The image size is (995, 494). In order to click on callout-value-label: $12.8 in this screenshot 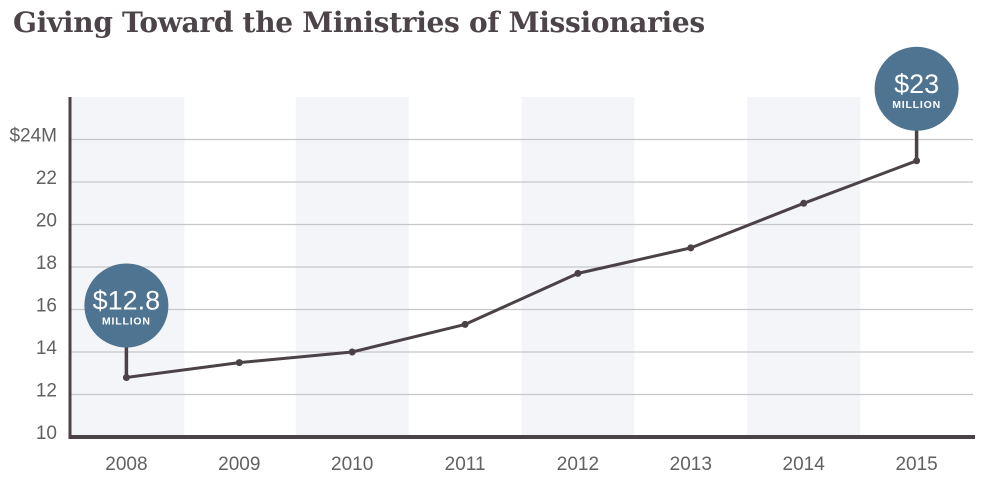, I will do `click(127, 301)`.